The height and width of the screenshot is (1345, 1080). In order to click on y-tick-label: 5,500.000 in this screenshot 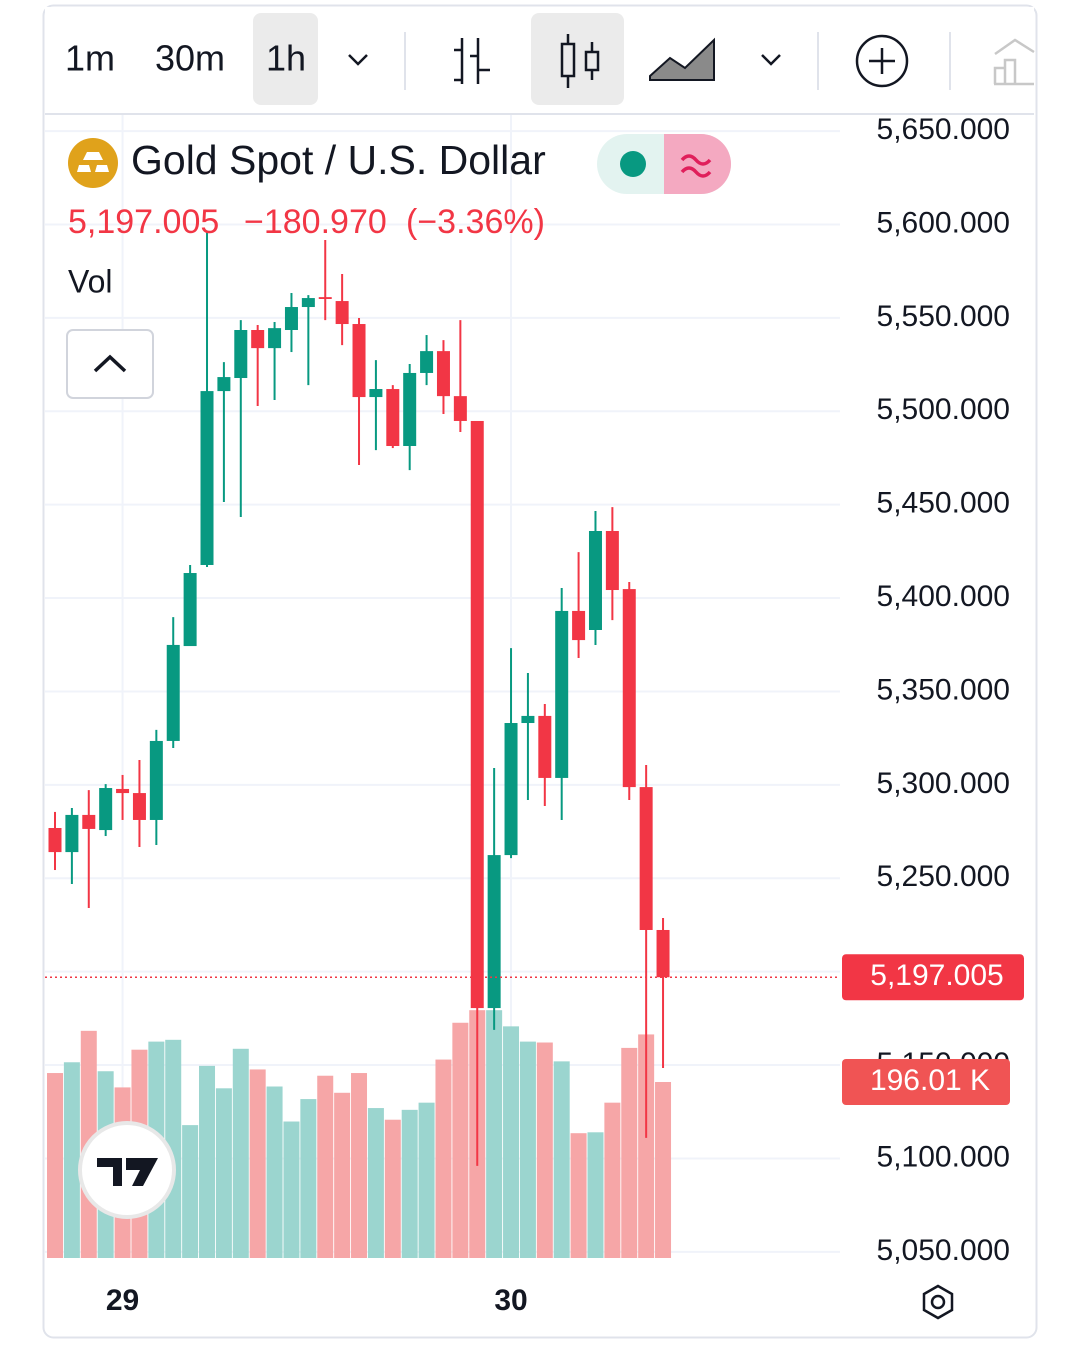, I will do `click(943, 409)`.